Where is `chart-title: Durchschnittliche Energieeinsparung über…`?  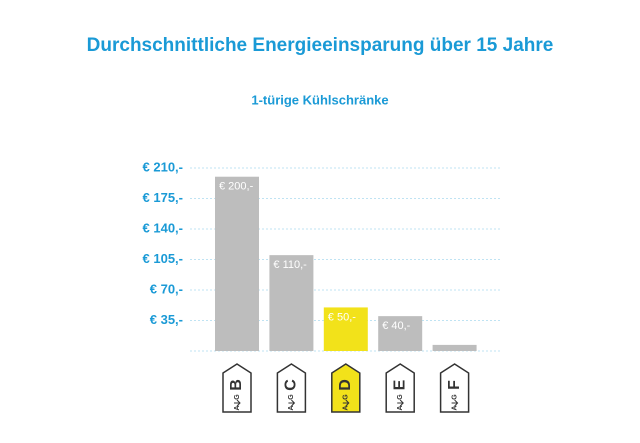 chart-title: Durchschnittliche Energieeinsparung über… is located at coordinates (320, 45).